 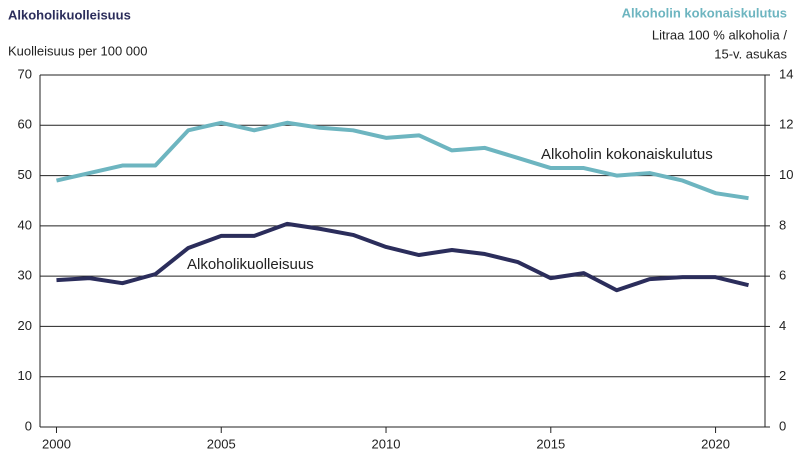 I want to click on y-tick-label: 40, so click(x=25, y=224).